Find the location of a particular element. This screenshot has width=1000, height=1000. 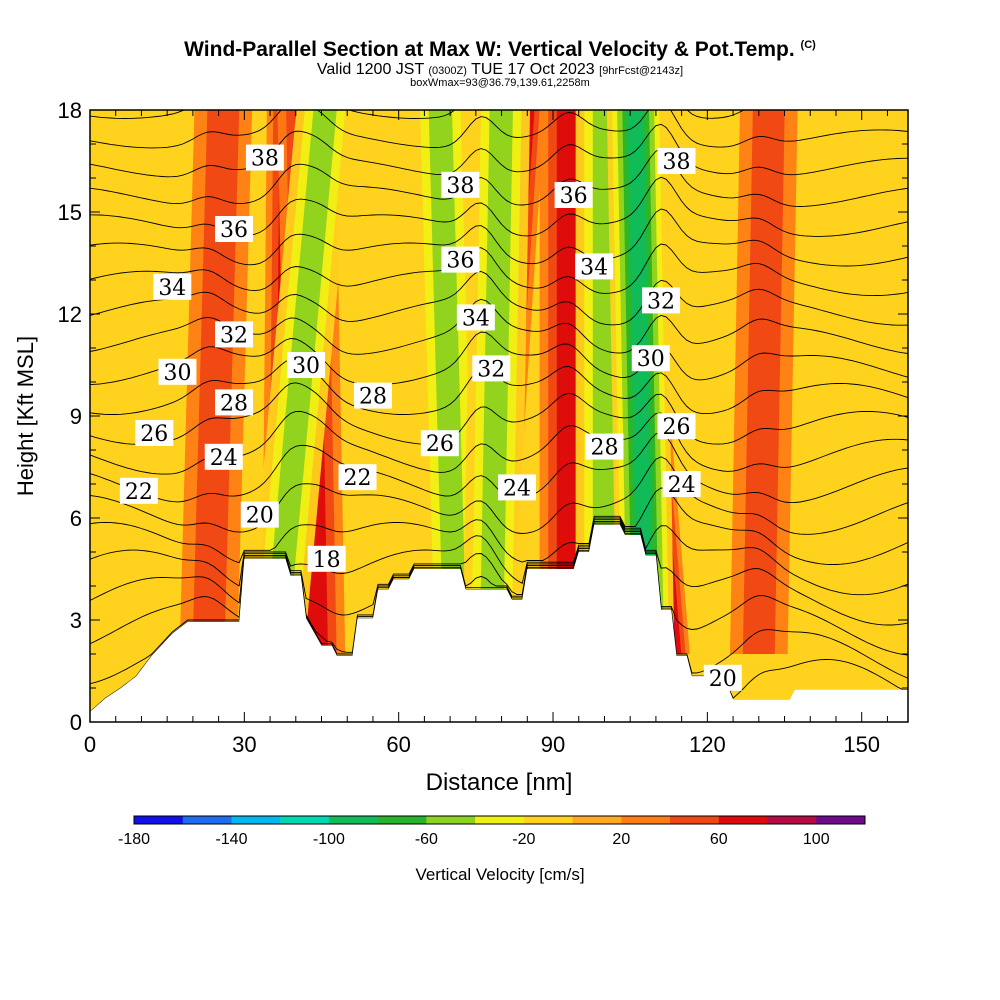

svg-text: 18 is located at coordinates (327, 560).